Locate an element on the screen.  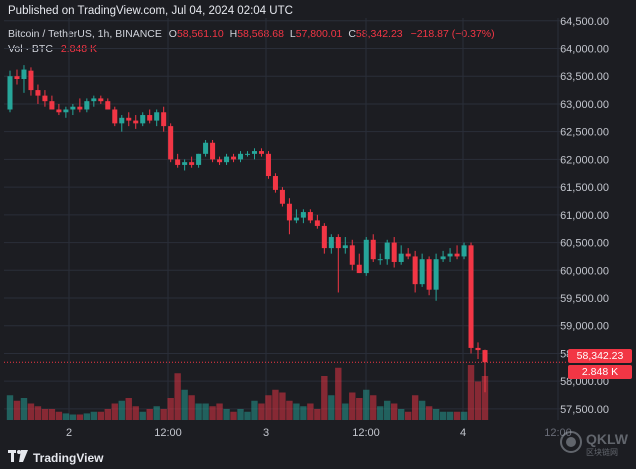
time-axis: 2 12:00 3 12:00 4 12:00 is located at coordinates (319, 433).